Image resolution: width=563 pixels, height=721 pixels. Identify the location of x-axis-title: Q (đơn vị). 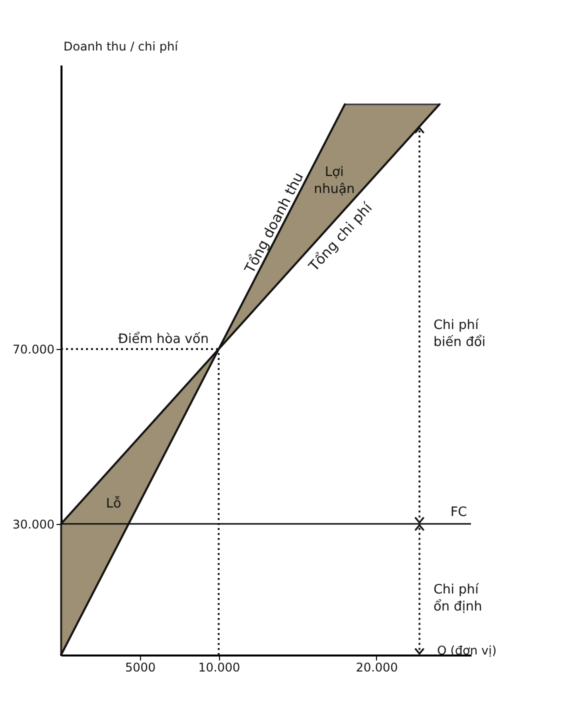
(466, 651).